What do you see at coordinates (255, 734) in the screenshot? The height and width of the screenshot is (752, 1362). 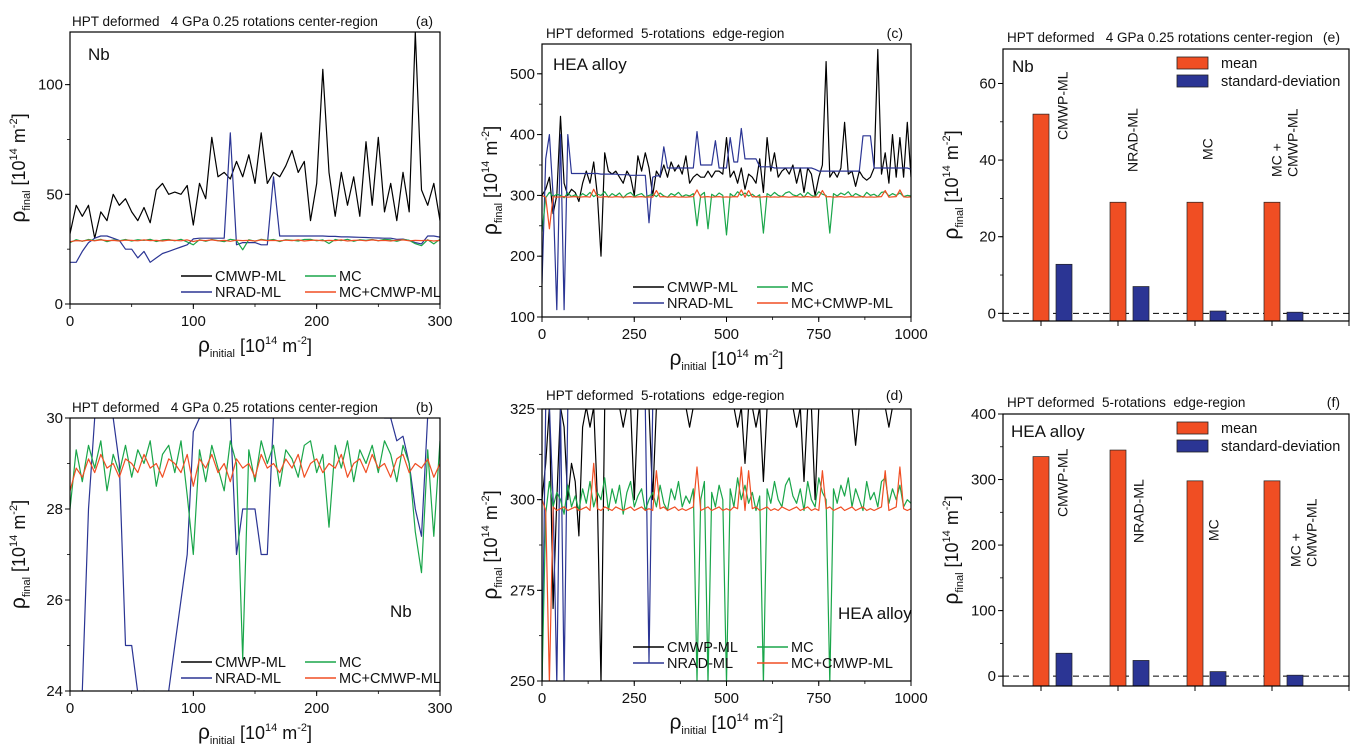 I see `x-axis-label: ρinitial [1014 m-2]` at bounding box center [255, 734].